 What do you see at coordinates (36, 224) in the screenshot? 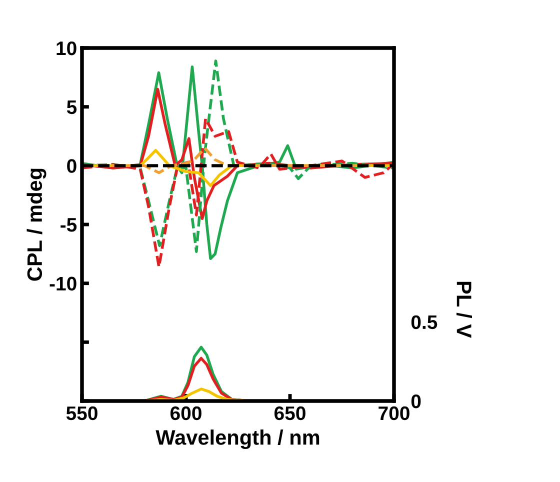
I see `y-axis-title: CPL / mdeg` at bounding box center [36, 224].